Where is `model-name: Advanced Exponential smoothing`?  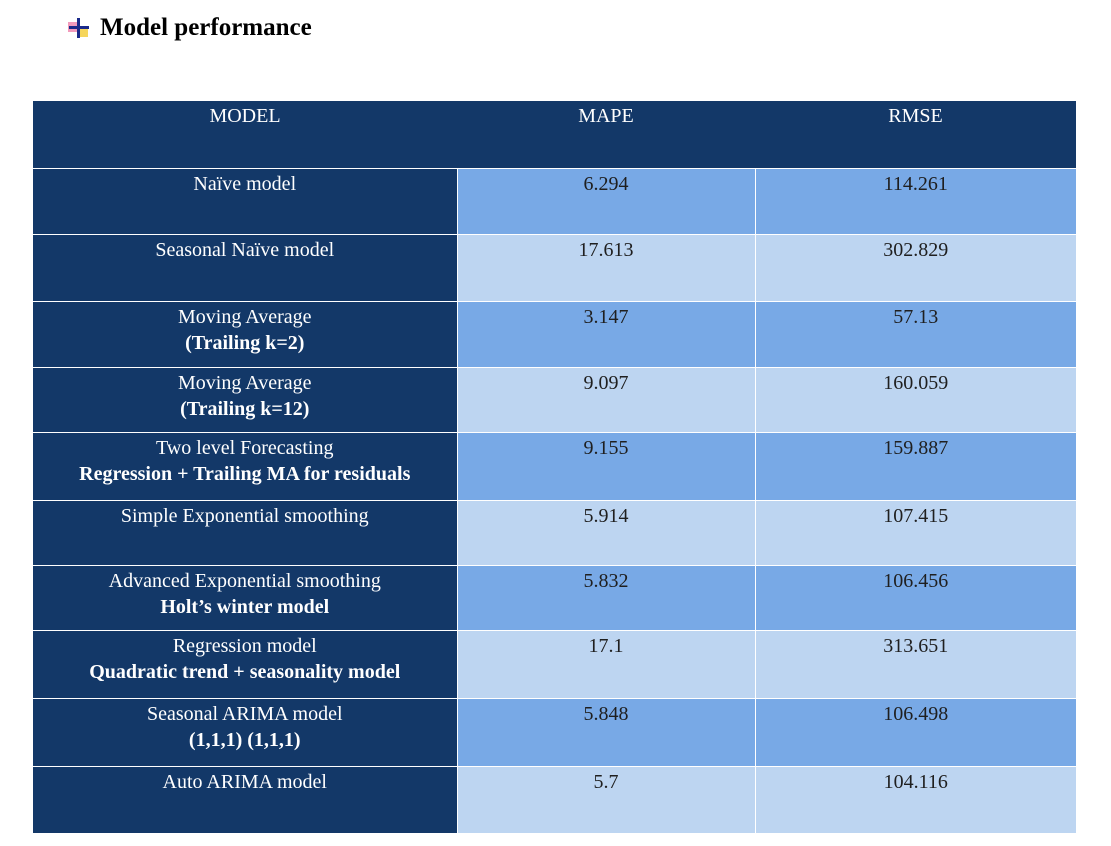 model-name: Advanced Exponential smoothing is located at coordinates (244, 580).